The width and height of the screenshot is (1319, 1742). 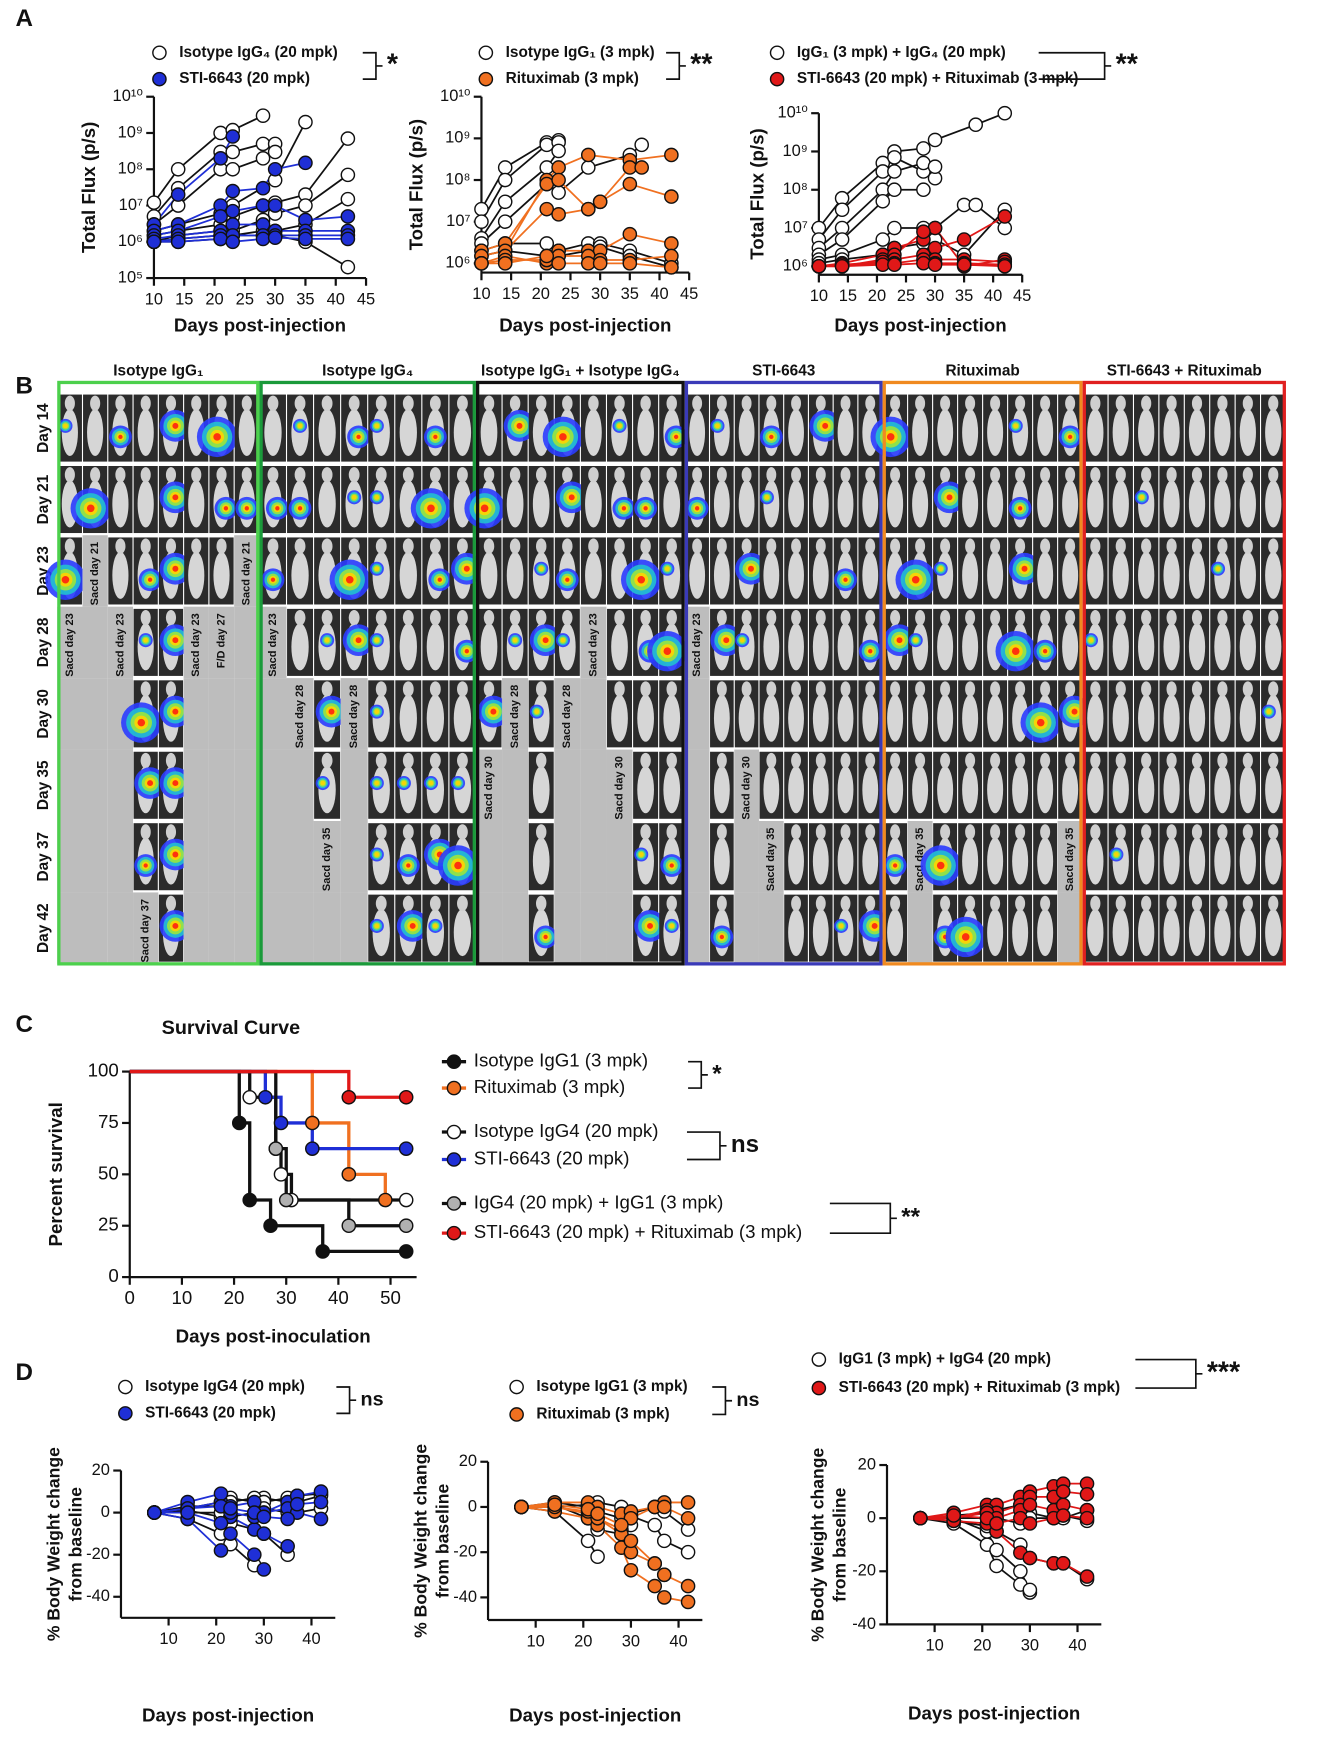 I want to click on panel-letter: B, so click(x=23, y=385).